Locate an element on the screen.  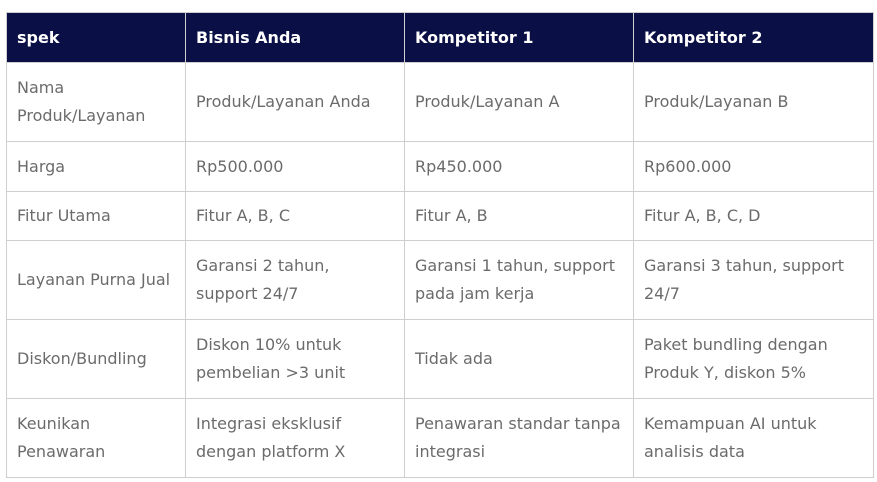
table-cell: Produk/Layanan A is located at coordinates (519, 102).